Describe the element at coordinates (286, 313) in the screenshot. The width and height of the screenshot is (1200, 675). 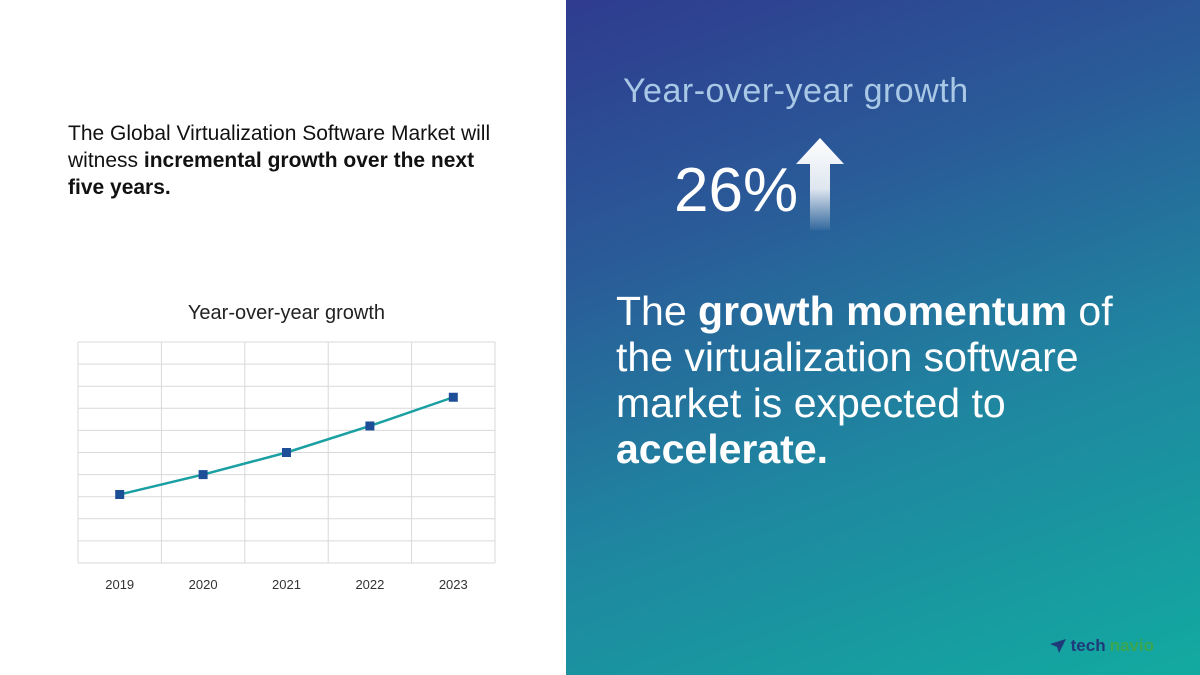
I see `chart-title: Year-over-year growth` at that location.